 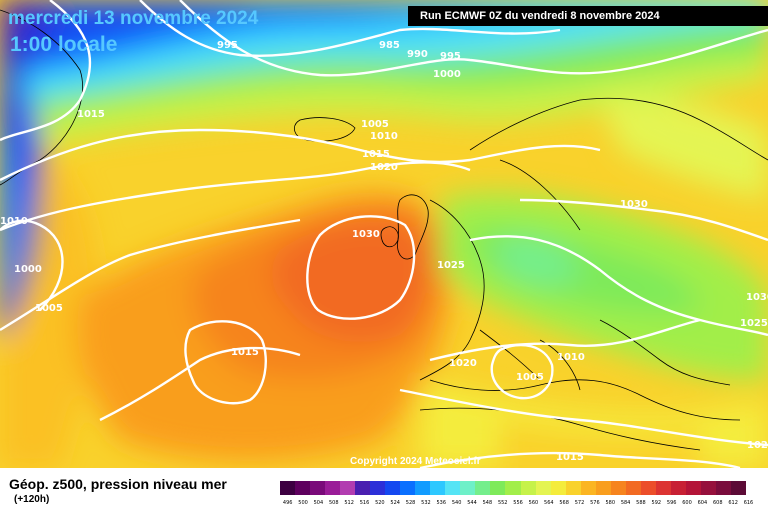 What do you see at coordinates (415, 461) in the screenshot?
I see `copyright-notice: Copyright 2024 Meteociel.fr` at bounding box center [415, 461].